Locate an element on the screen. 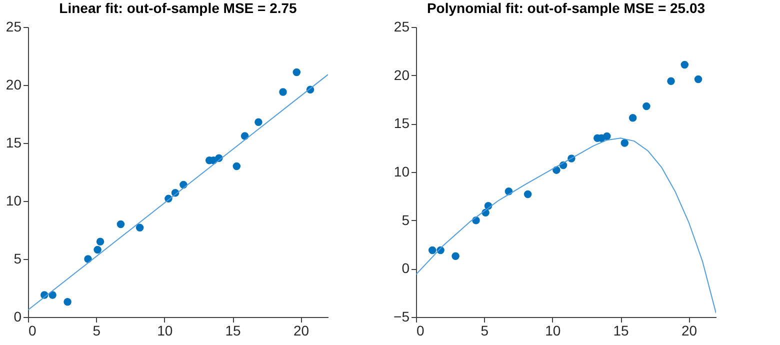 The height and width of the screenshot is (345, 780). chart-title: Polynomial fit: out-of-sample MSE = 25.03 is located at coordinates (566, 8).